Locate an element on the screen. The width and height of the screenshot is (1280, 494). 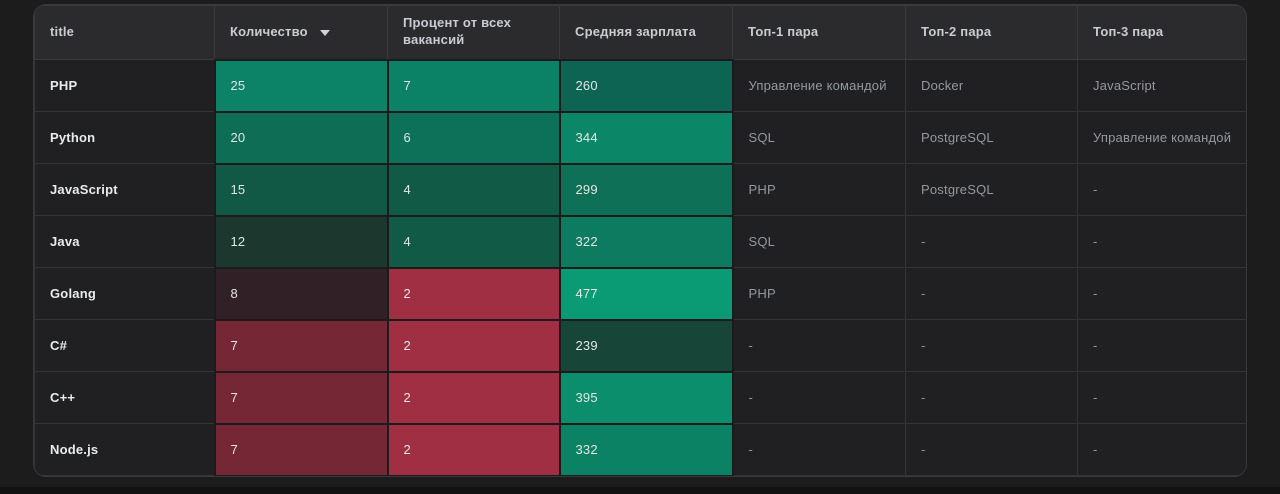
column-header-count: Количество is located at coordinates (301, 32).